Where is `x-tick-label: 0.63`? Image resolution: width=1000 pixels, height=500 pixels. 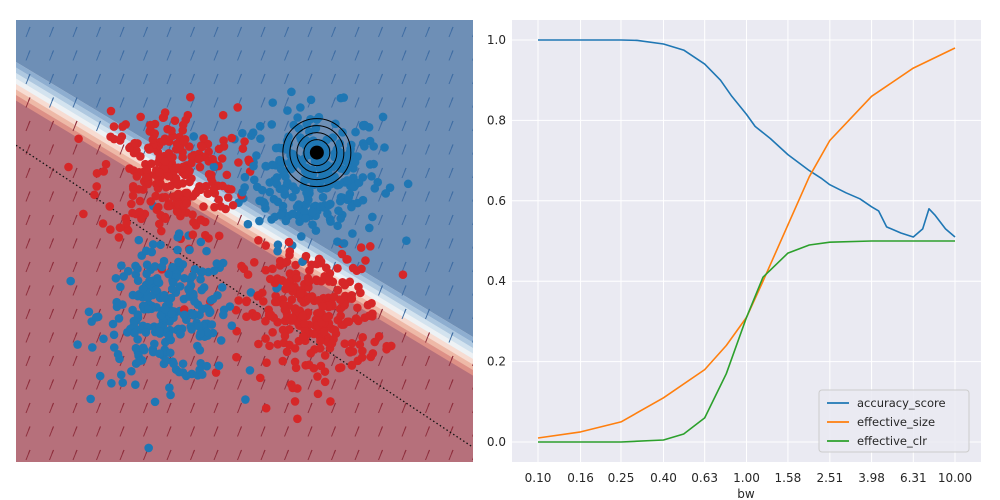
x-tick-label: 0.63 is located at coordinates (704, 478).